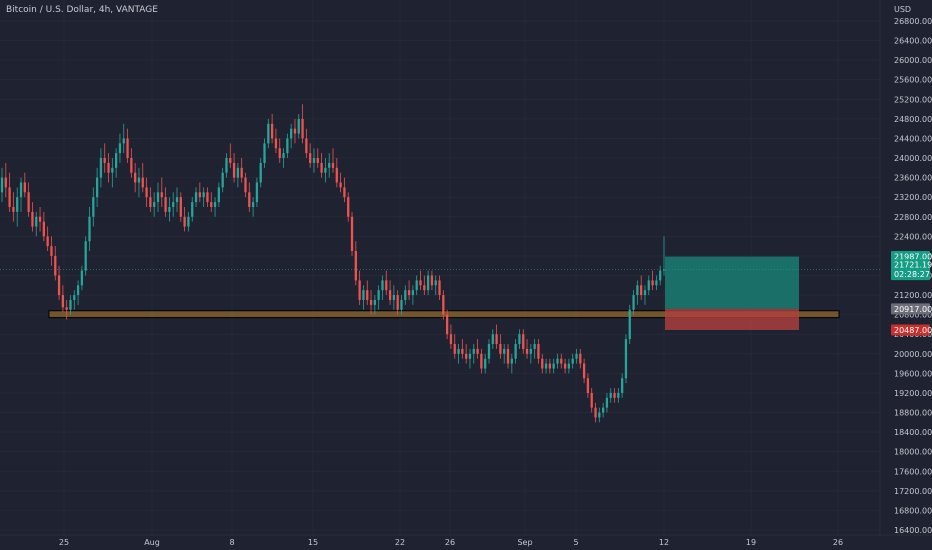 This screenshot has width=932, height=550. What do you see at coordinates (82, 10) in the screenshot?
I see `chart-title: Bitcoin / U.S. Dollar, 4h, VANTAGE` at bounding box center [82, 10].